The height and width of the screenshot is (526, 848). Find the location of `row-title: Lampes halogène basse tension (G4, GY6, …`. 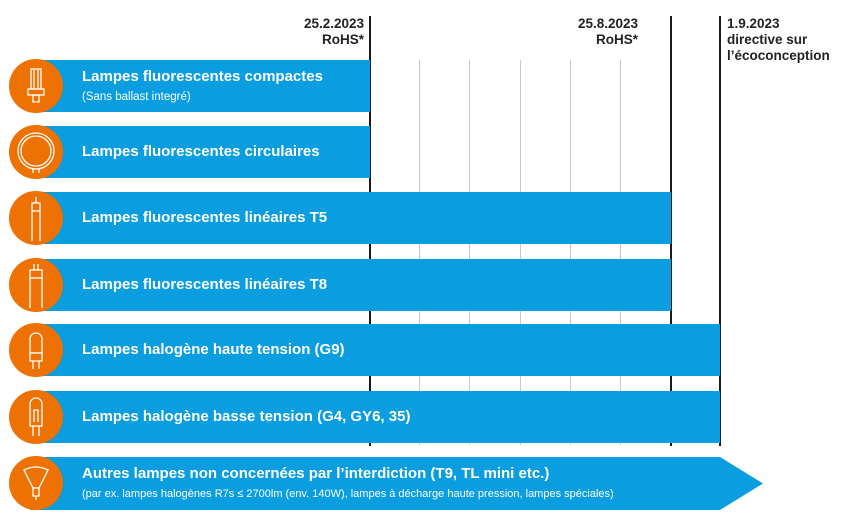

row-title: Lampes halogène basse tension (G4, GY6, … is located at coordinates (246, 416).